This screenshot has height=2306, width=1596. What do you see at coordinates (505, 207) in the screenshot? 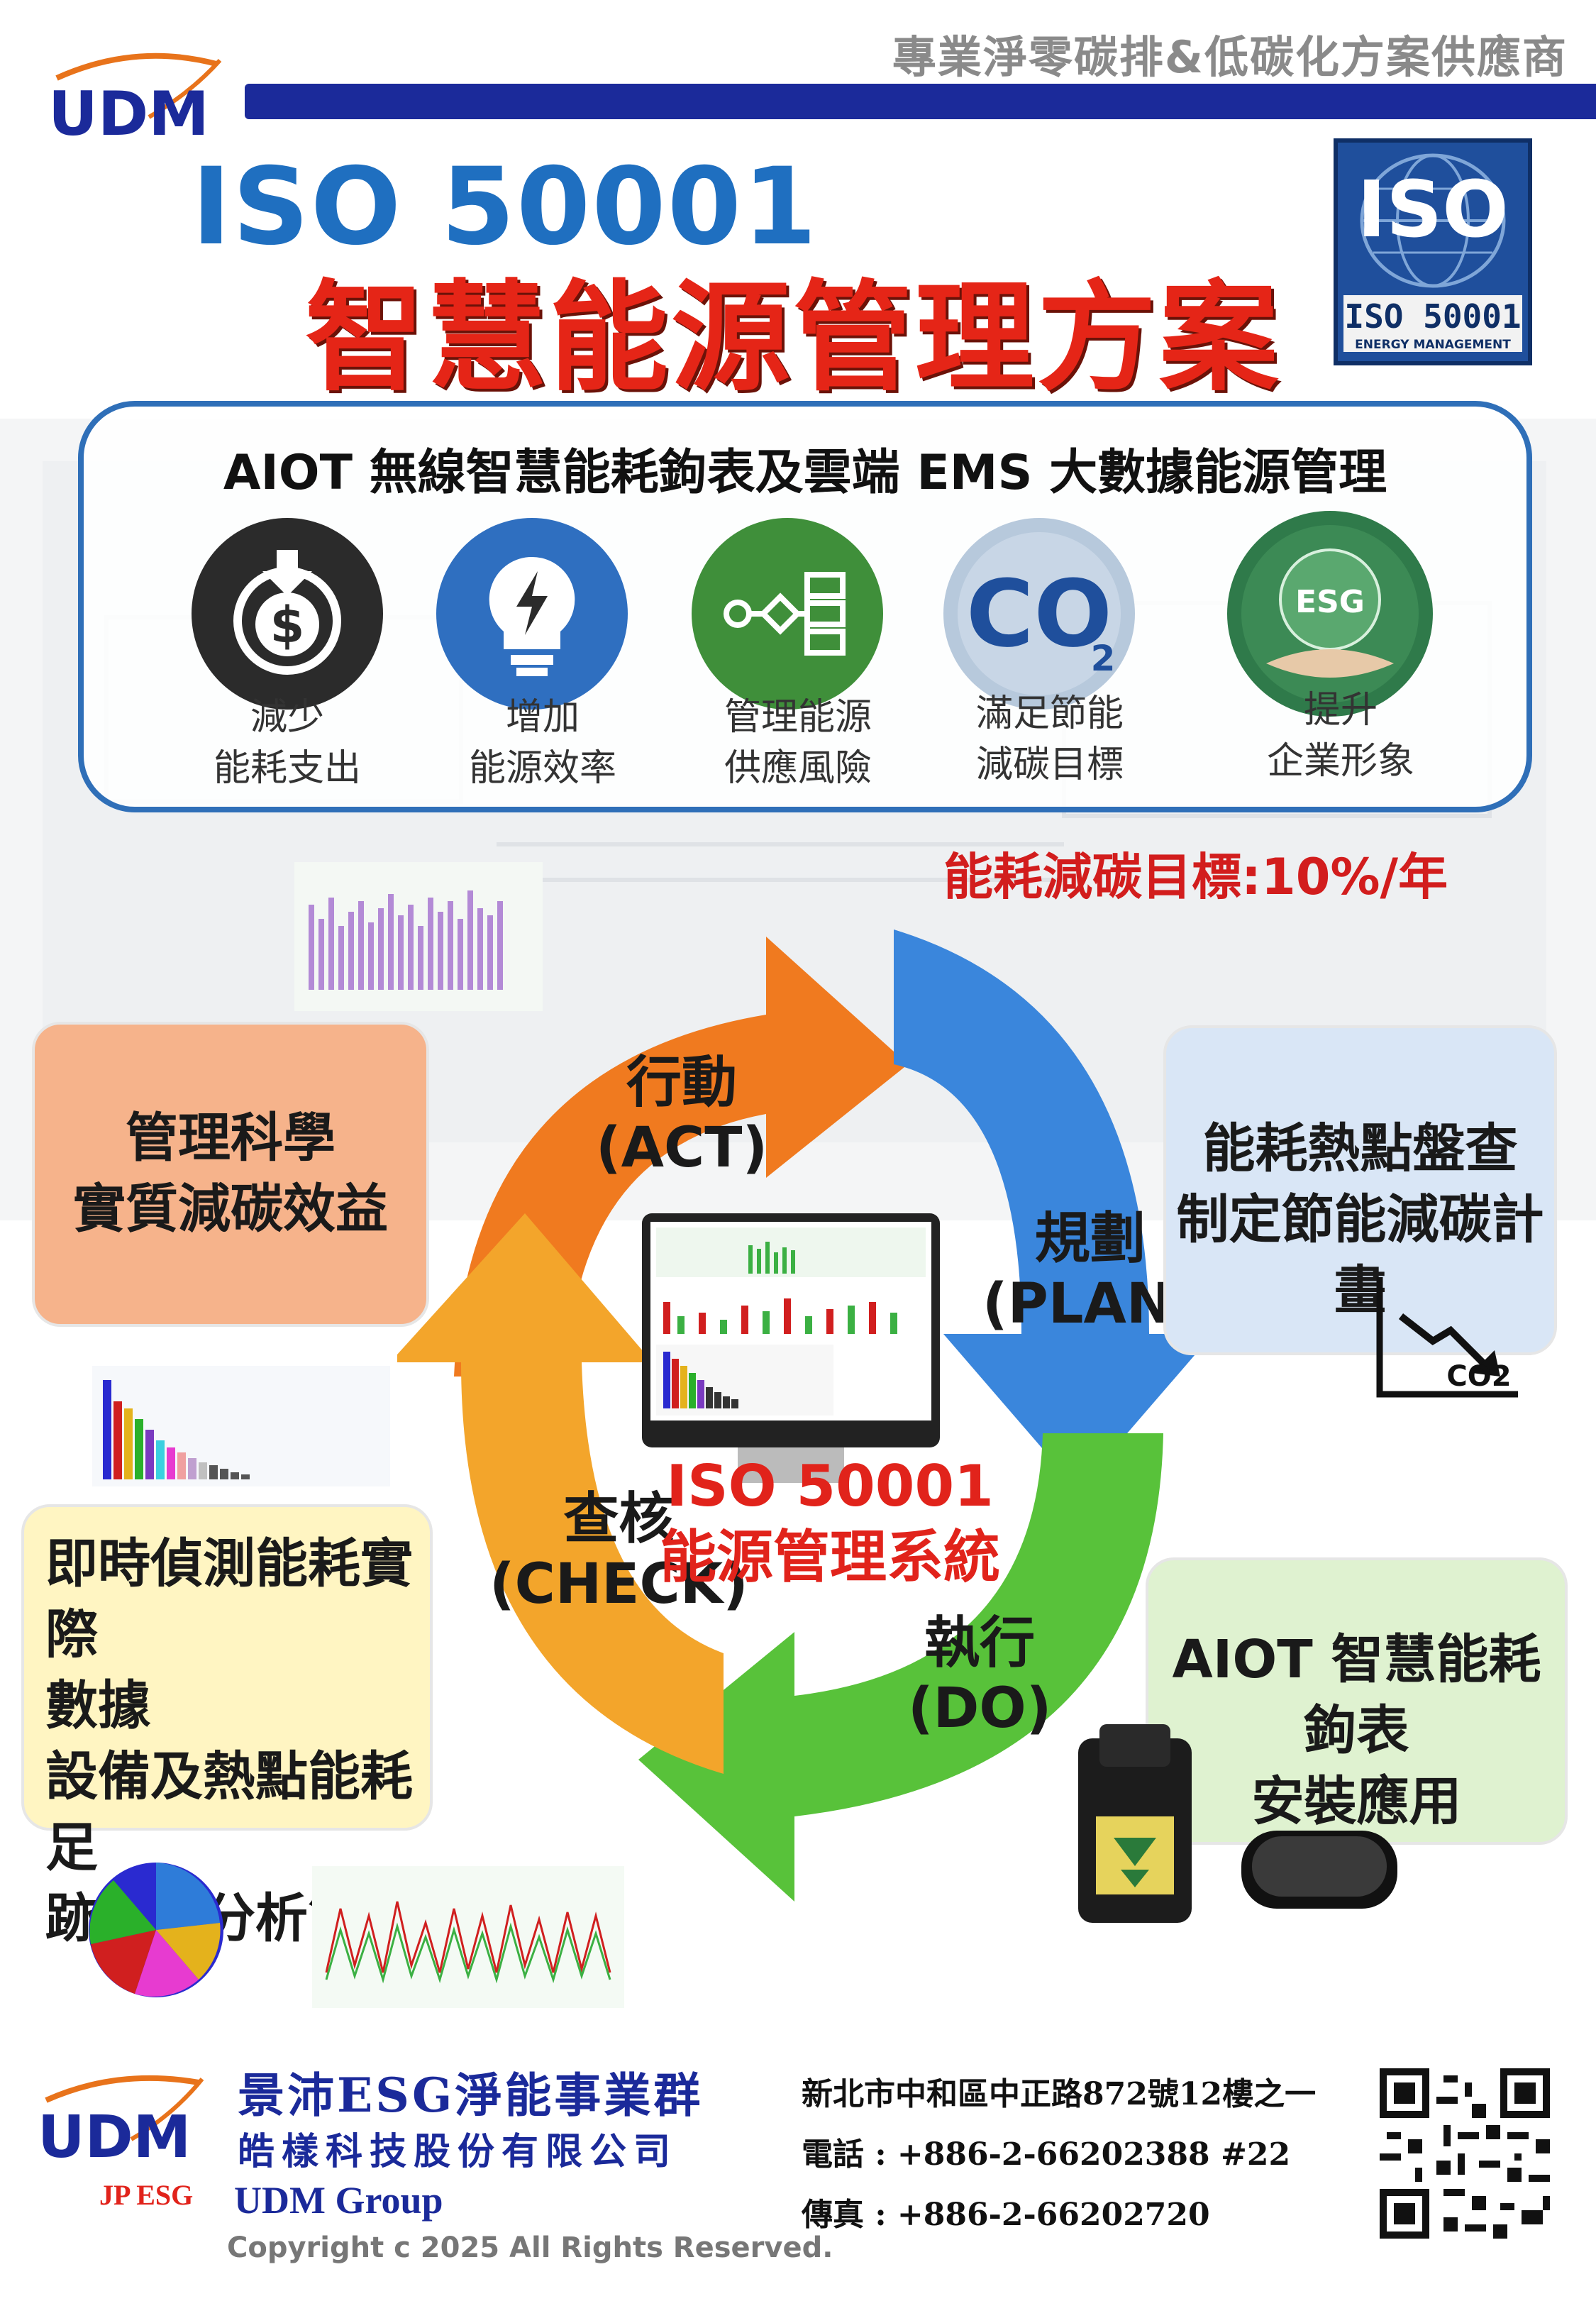
I see `title-iso: ISO 50001` at bounding box center [505, 207].